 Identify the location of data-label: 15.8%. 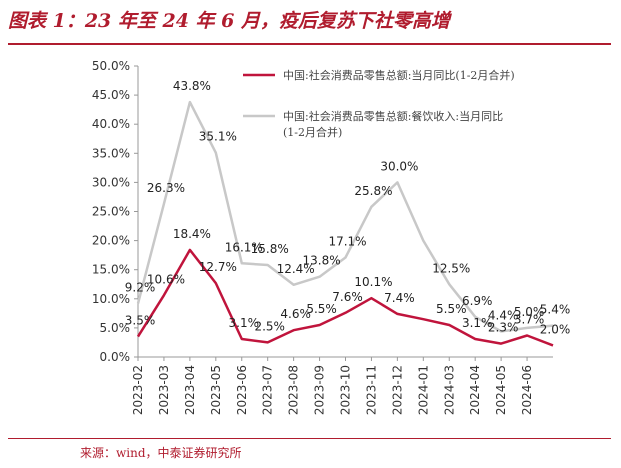
(270, 249).